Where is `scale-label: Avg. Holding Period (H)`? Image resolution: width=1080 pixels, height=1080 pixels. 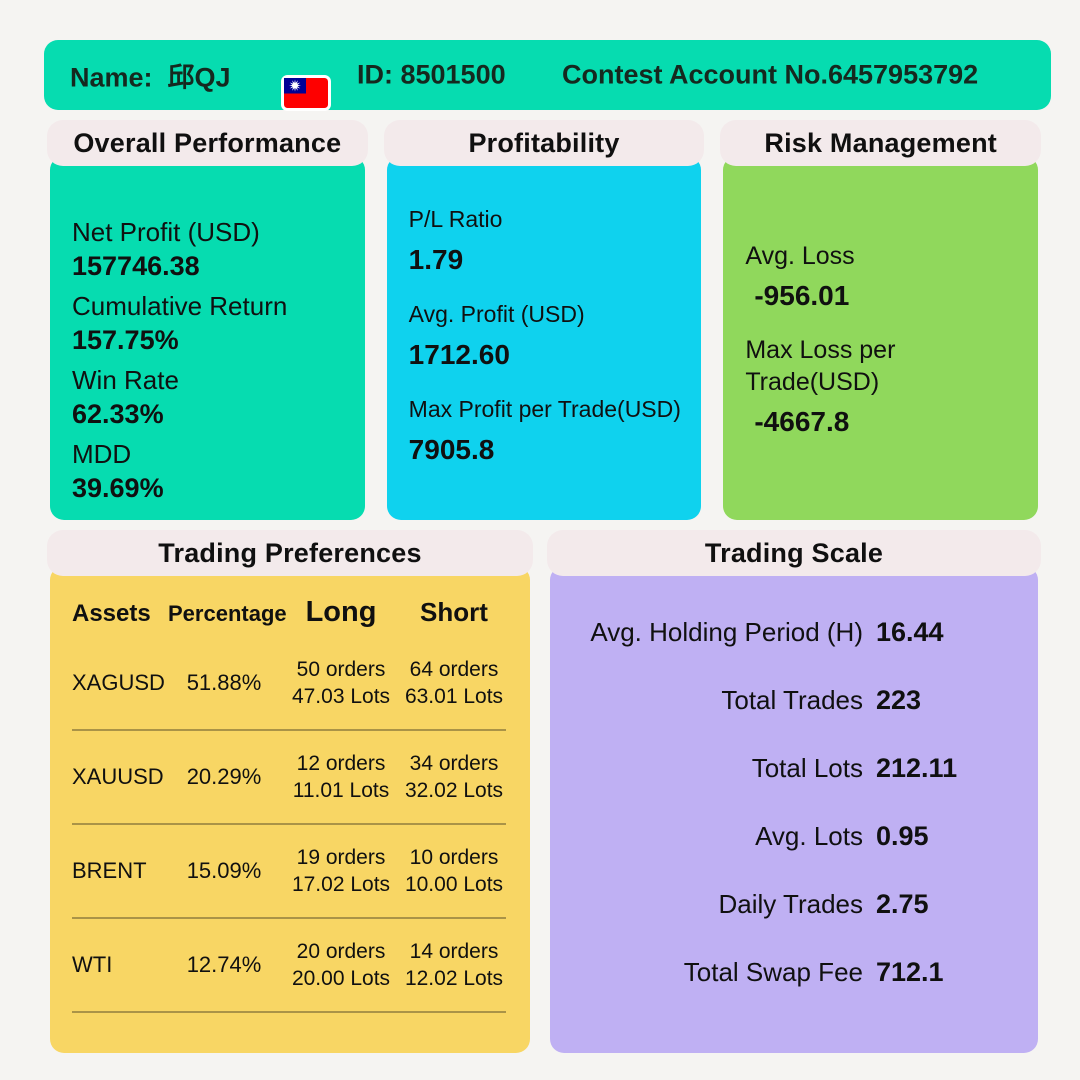 scale-label: Avg. Holding Period (H) is located at coordinates (726, 632).